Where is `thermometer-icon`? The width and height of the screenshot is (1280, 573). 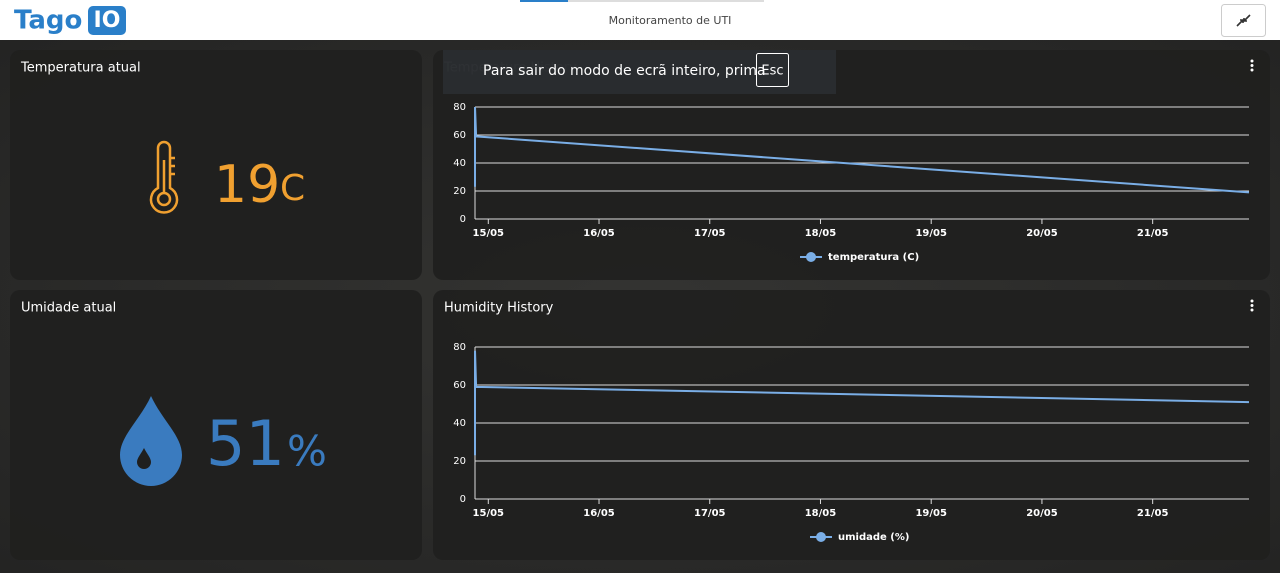 thermometer-icon is located at coordinates (164, 177).